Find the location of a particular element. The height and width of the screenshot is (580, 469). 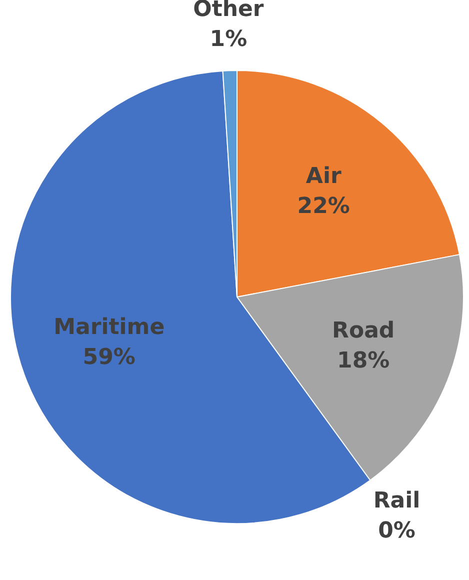

slice-label: Air is located at coordinates (324, 177).